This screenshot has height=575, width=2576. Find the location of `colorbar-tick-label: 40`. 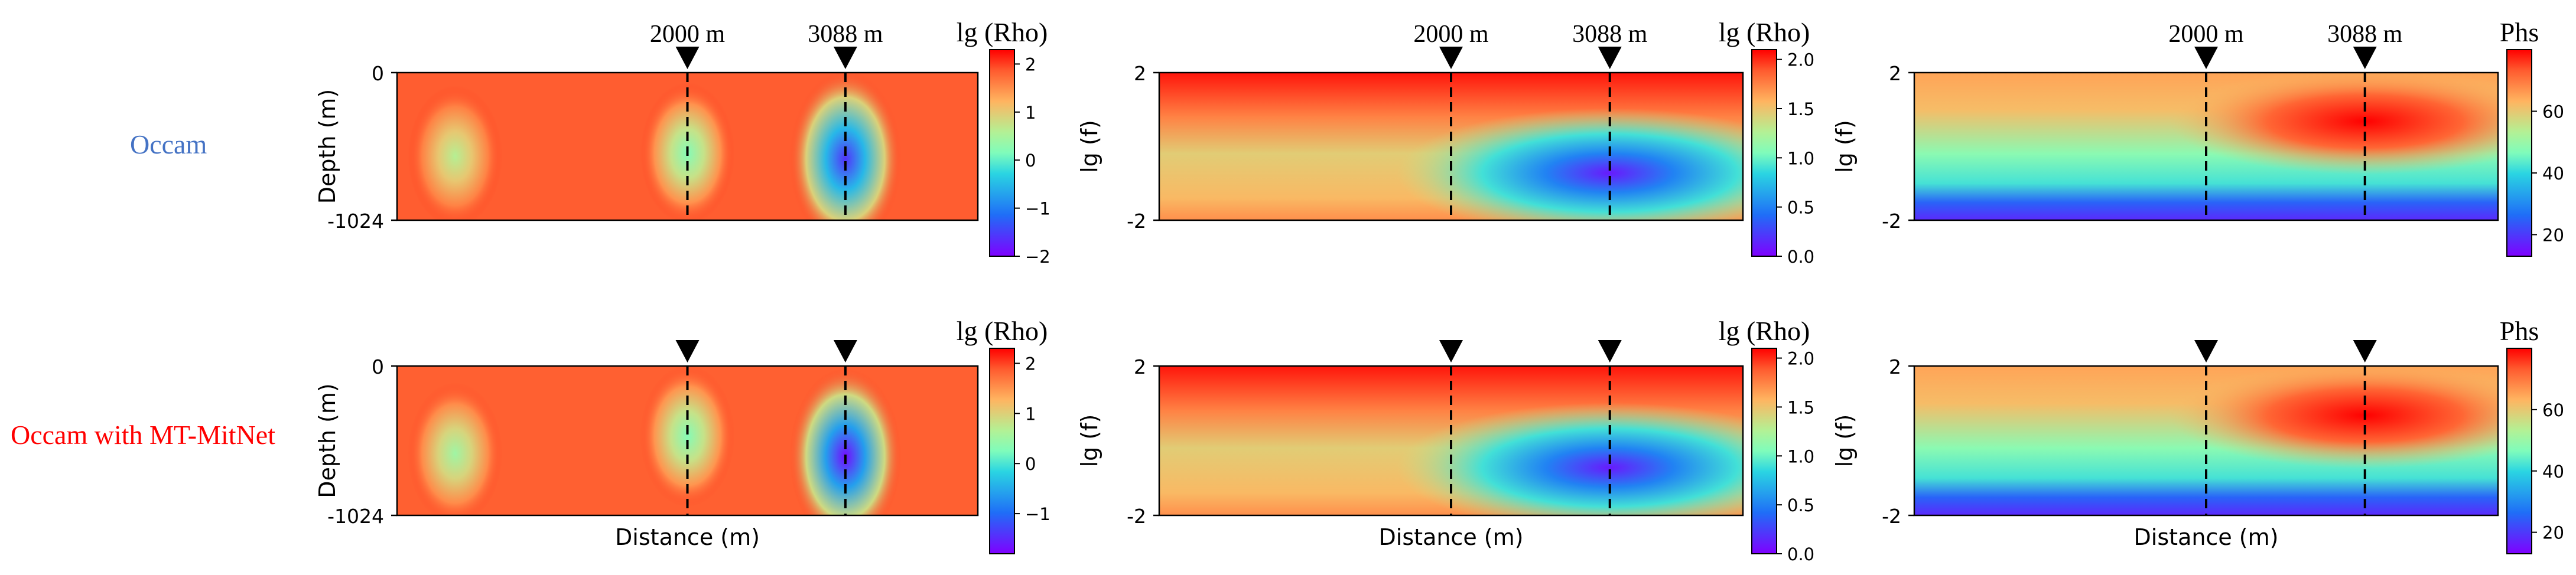

colorbar-tick-label: 40 is located at coordinates (2553, 472).